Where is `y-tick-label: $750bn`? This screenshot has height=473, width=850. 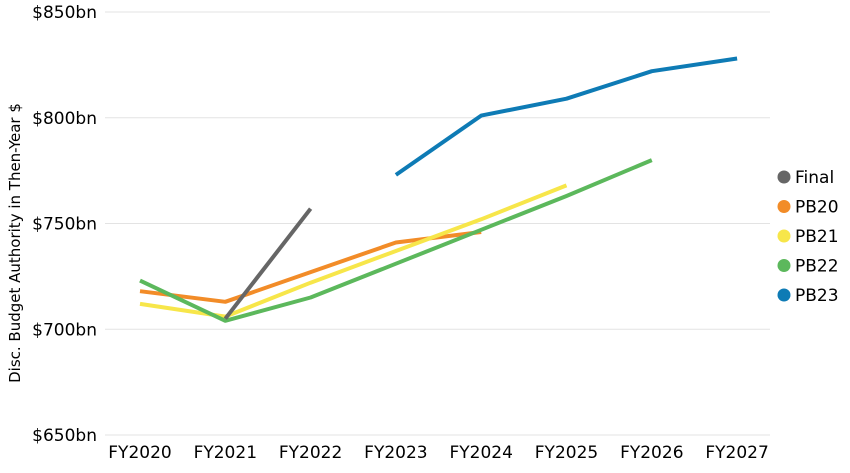 y-tick-label: $750bn is located at coordinates (64, 225).